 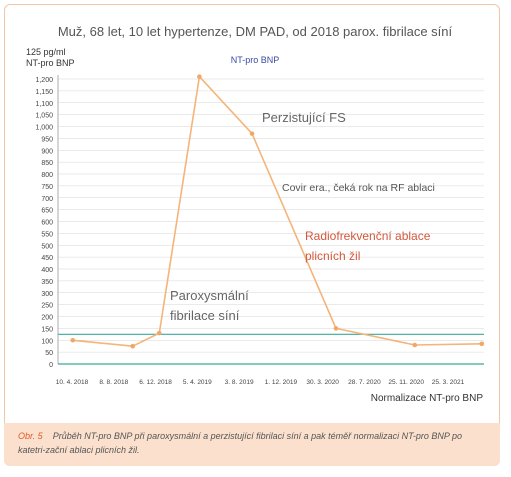 I want to click on caption-number: Obr. 5, so click(x=30, y=436).